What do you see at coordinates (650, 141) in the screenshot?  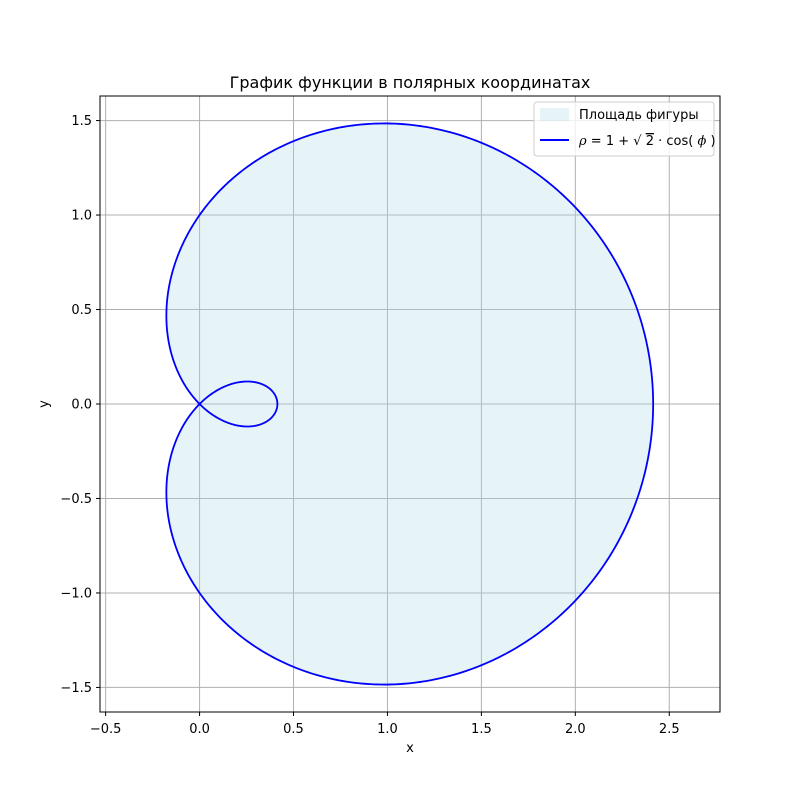 I see `legend-two: 2` at bounding box center [650, 141].